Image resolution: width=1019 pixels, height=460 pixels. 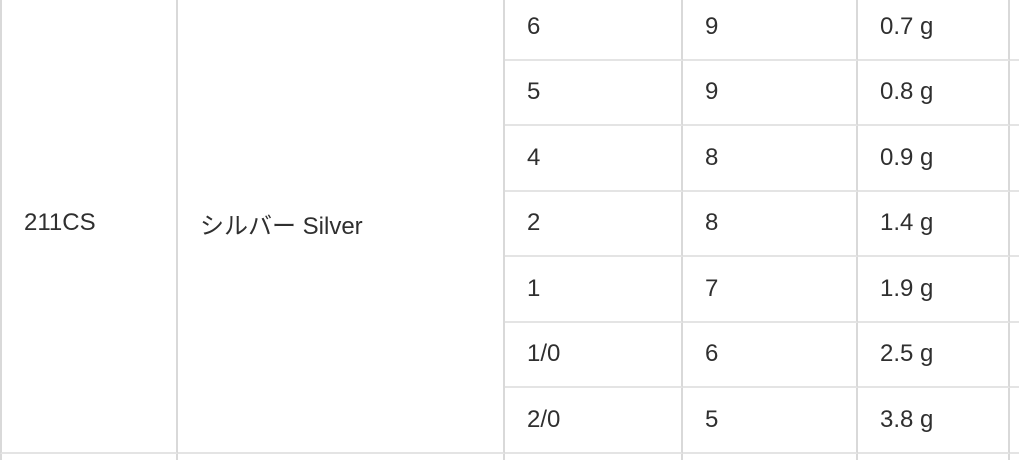 I want to click on weight-cell: 1.9 g, so click(x=934, y=290).